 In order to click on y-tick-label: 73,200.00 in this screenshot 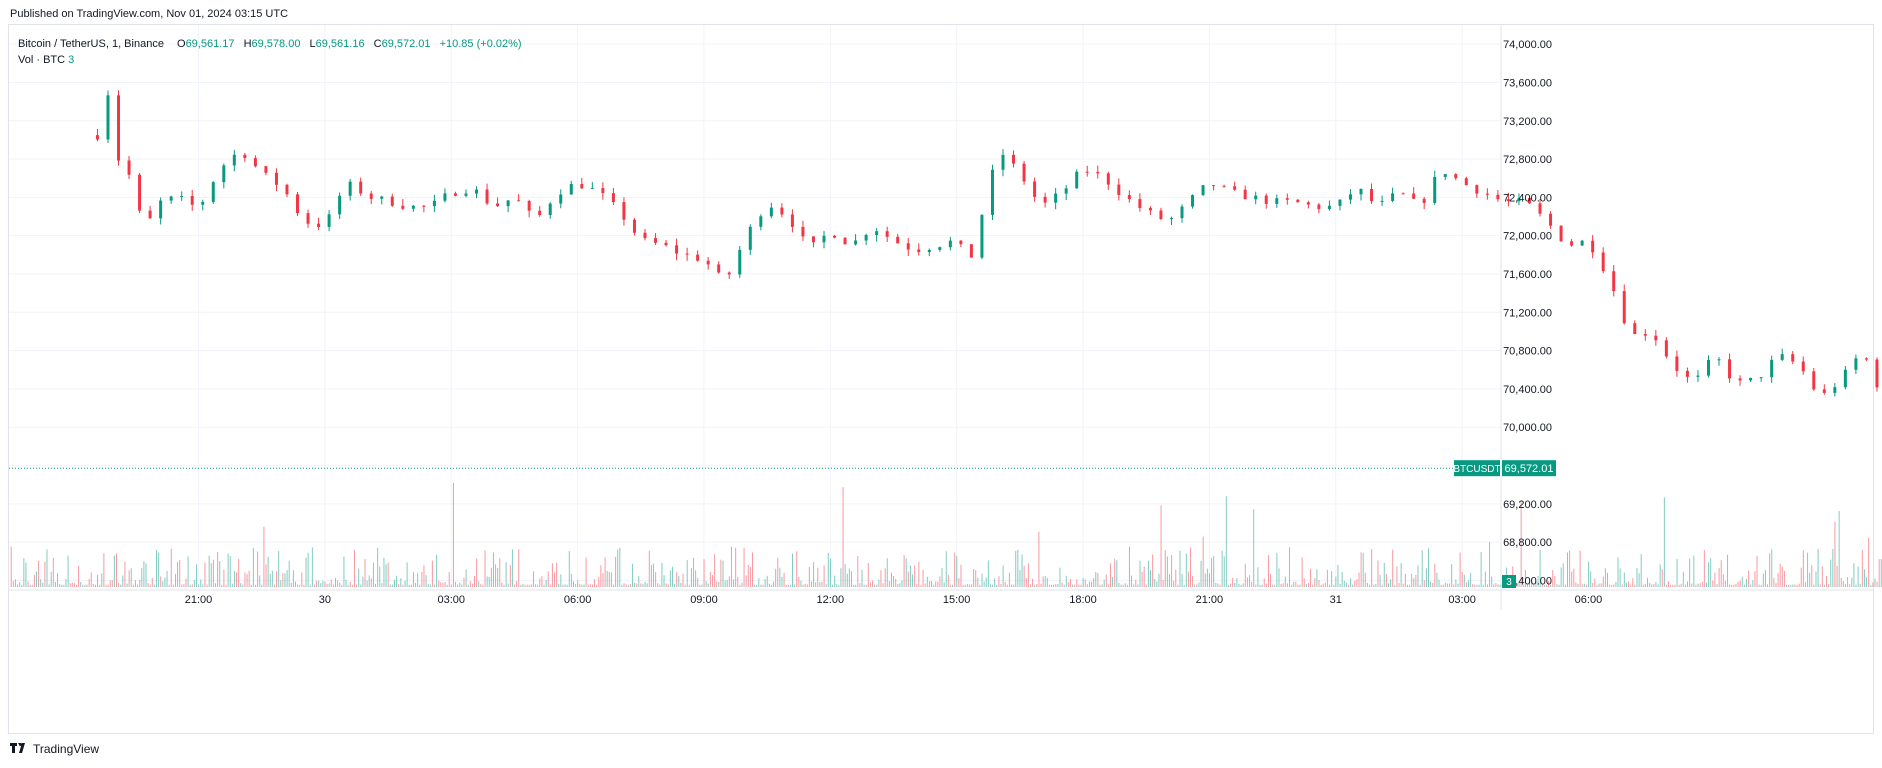, I will do `click(1527, 122)`.